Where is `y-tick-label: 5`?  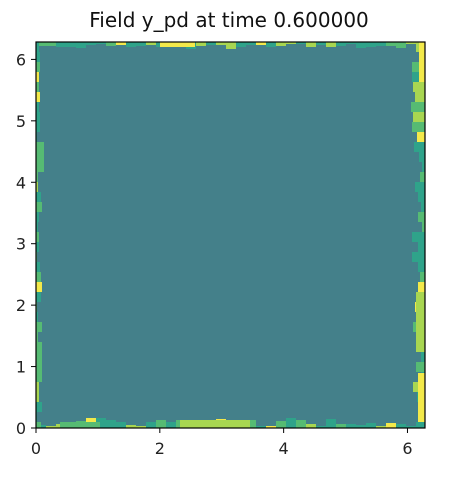 y-tick-label: 5 is located at coordinates (21, 121).